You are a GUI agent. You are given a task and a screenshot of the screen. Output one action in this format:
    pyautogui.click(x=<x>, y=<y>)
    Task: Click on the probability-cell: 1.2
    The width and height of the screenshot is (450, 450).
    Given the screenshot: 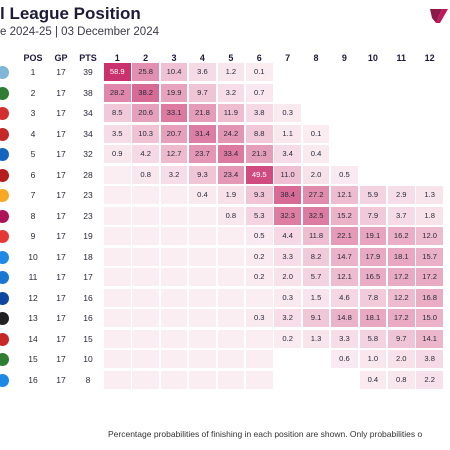 What is the action you would take?
    pyautogui.click(x=231, y=72)
    